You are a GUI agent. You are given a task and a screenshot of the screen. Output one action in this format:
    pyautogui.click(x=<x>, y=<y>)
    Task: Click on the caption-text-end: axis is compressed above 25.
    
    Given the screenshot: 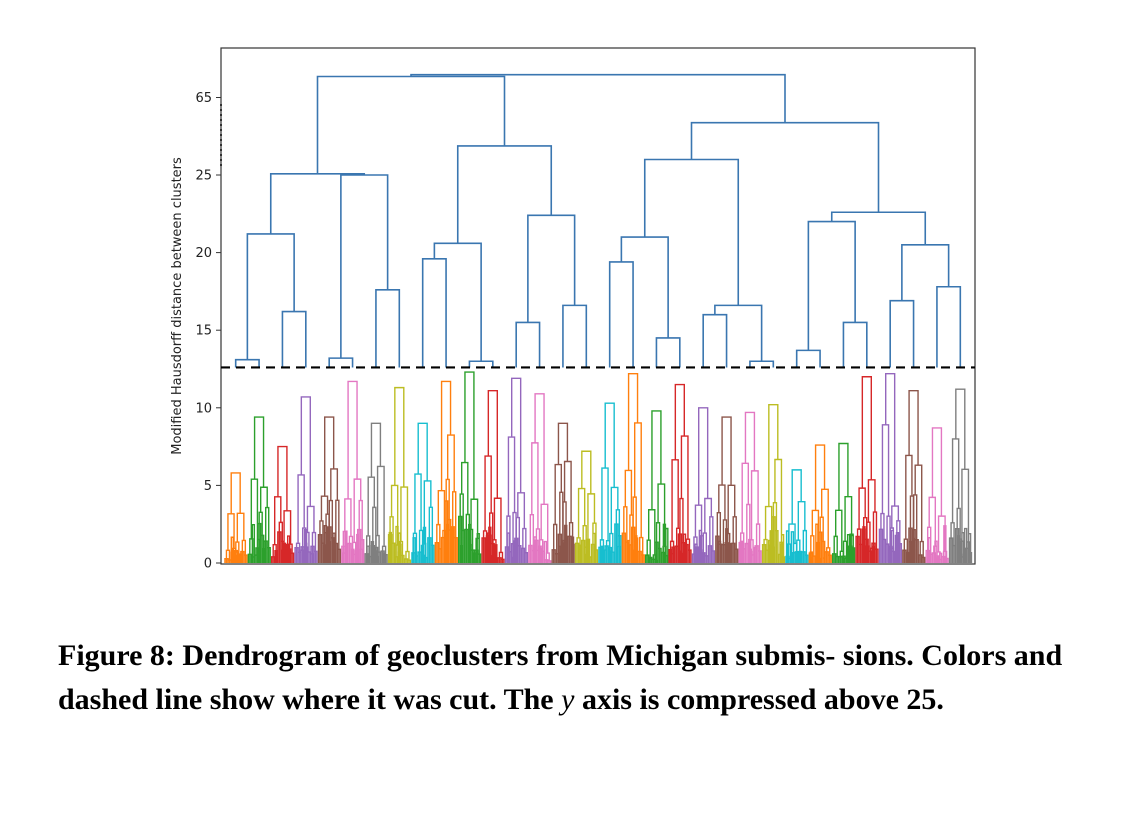 What is the action you would take?
    pyautogui.click(x=759, y=699)
    